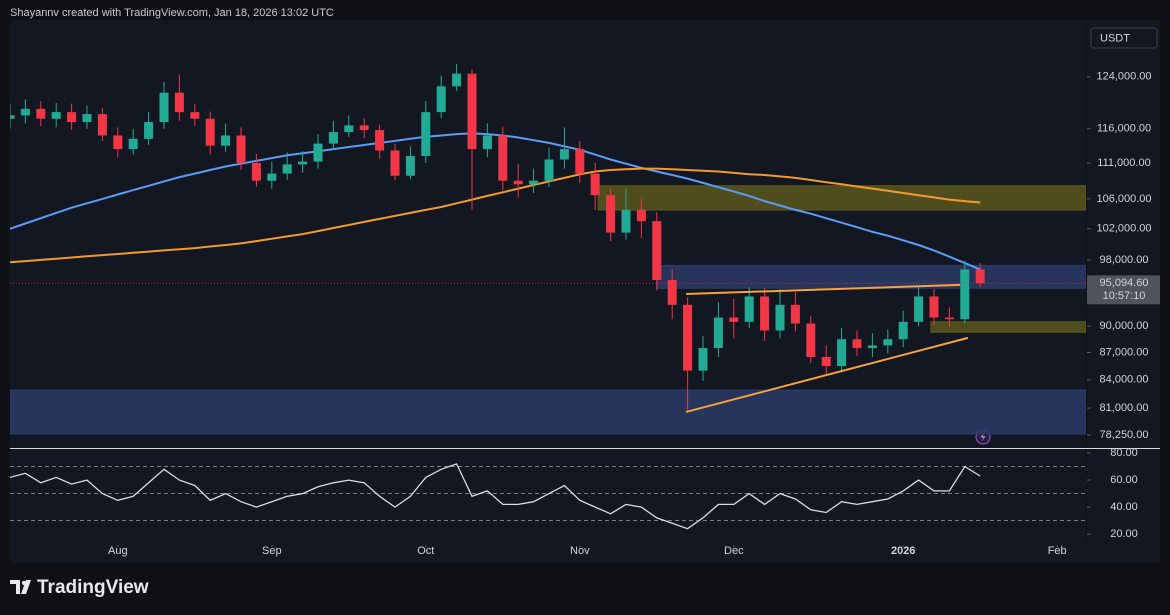 The width and height of the screenshot is (1170, 615). I want to click on y-tick-label: 90,000.00, so click(1124, 326).